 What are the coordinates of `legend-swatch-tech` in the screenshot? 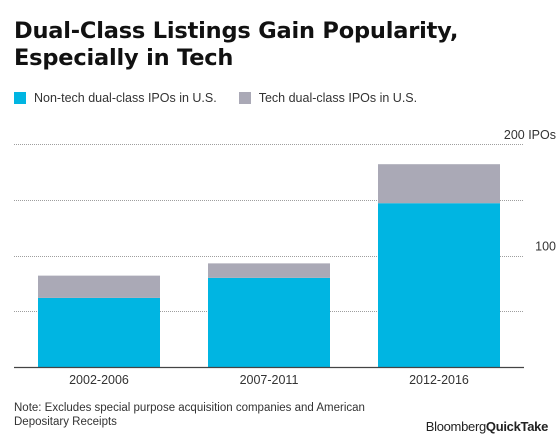 It's located at (244, 98).